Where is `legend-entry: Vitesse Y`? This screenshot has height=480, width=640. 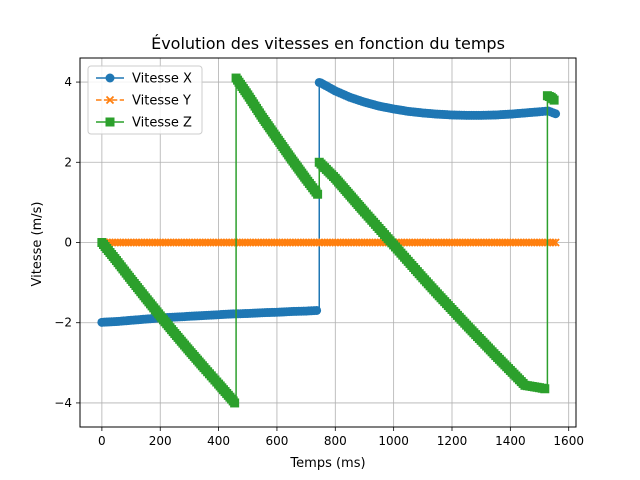 legend-entry: Vitesse Y is located at coordinates (143, 101).